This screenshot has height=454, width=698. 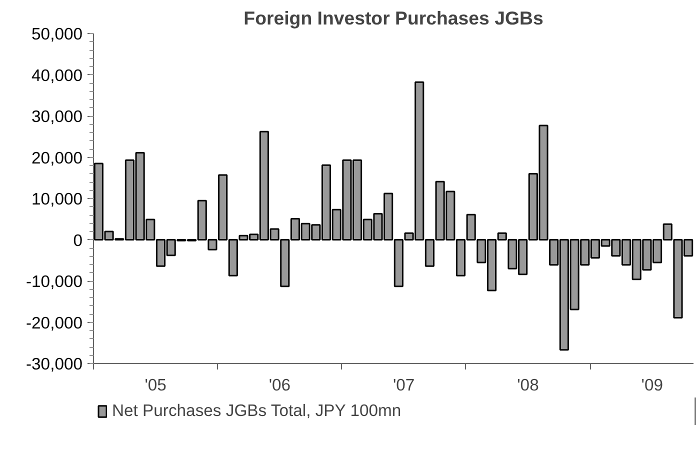 What do you see at coordinates (57, 75) in the screenshot?
I see `y-tick-label: 40,000` at bounding box center [57, 75].